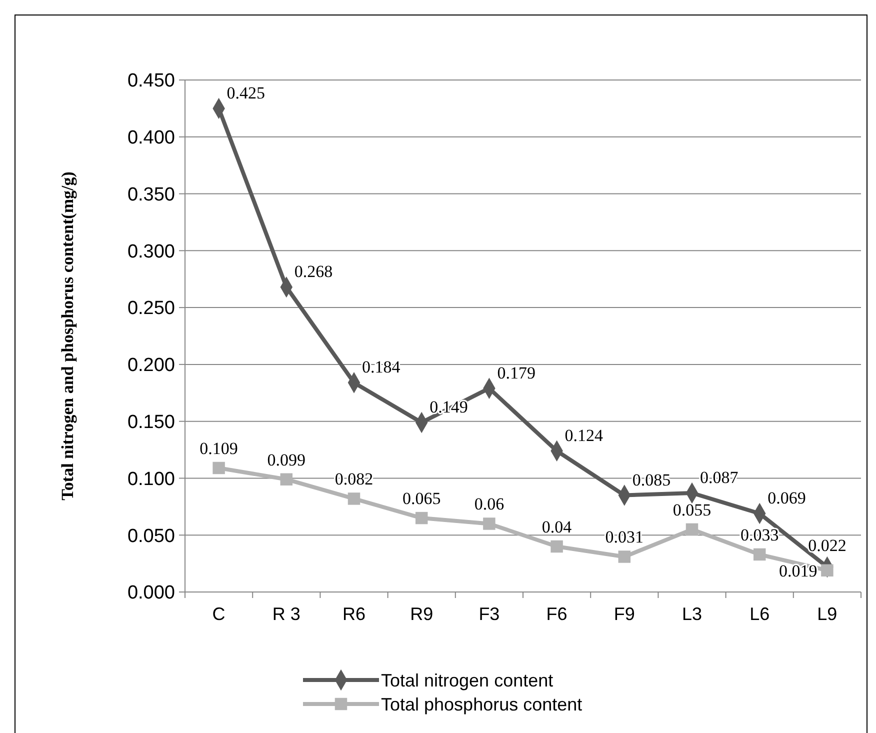 This screenshot has height=733, width=876. Describe the element at coordinates (584, 435) in the screenshot. I see `data-label: 0.124` at that location.